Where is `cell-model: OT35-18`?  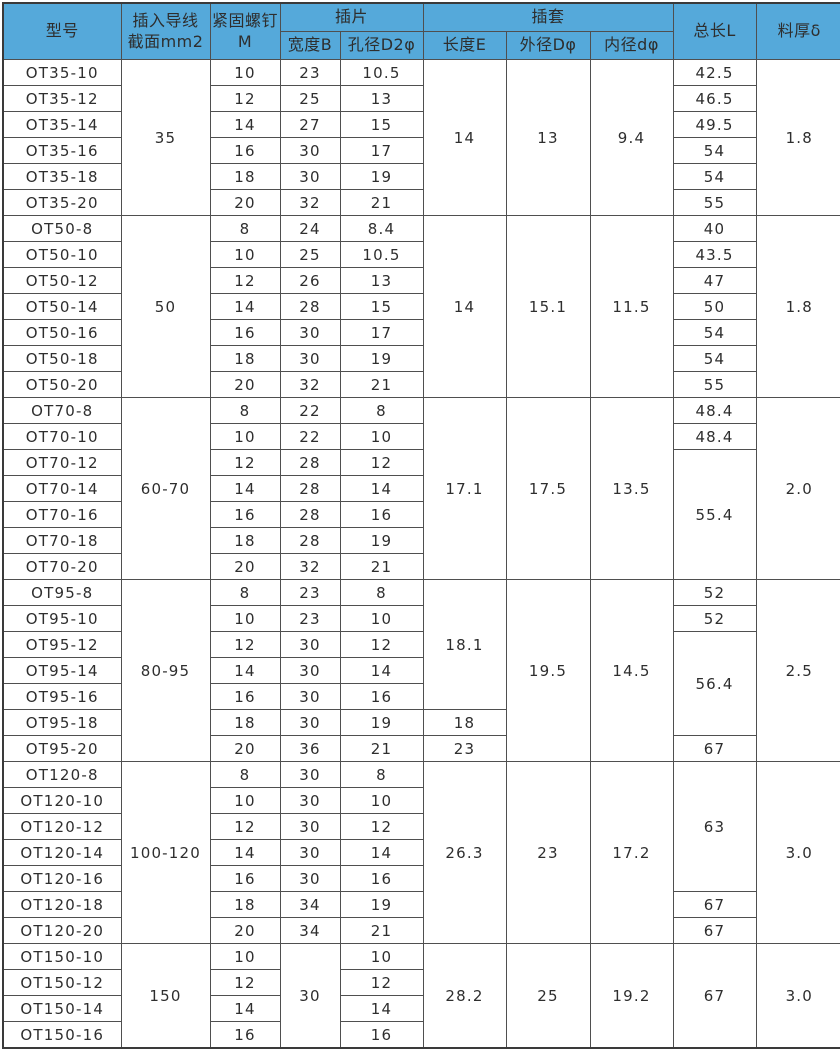
cell-model: OT35-18 is located at coordinates (62, 176).